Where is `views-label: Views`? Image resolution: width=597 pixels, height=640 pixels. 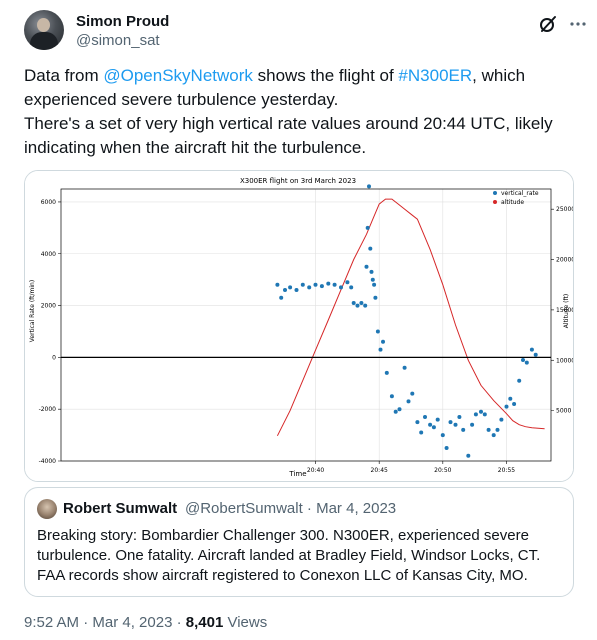 views-label: Views is located at coordinates (245, 622).